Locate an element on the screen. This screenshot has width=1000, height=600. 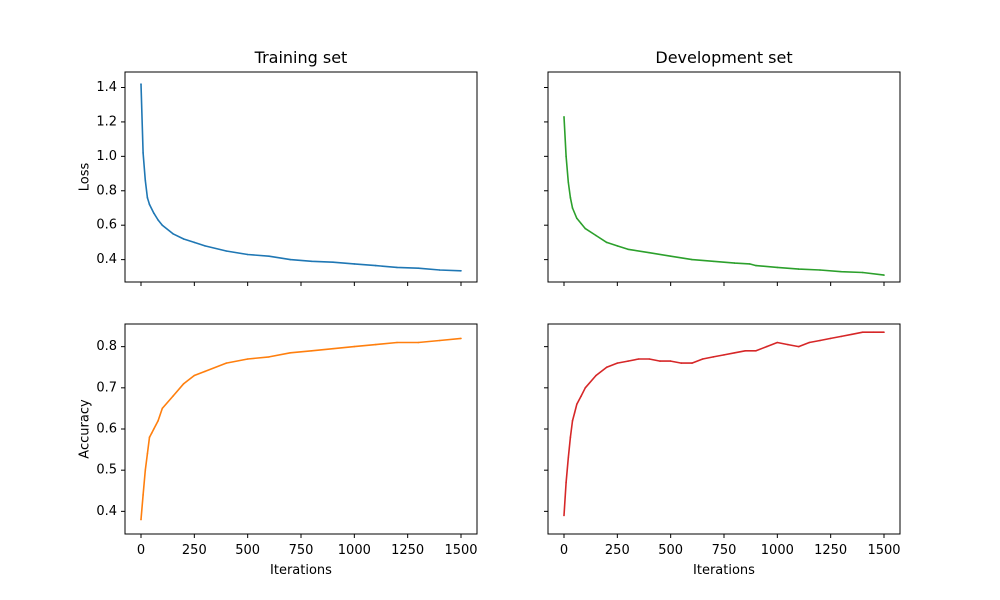
x-tick-label: 250 is located at coordinates (617, 550).